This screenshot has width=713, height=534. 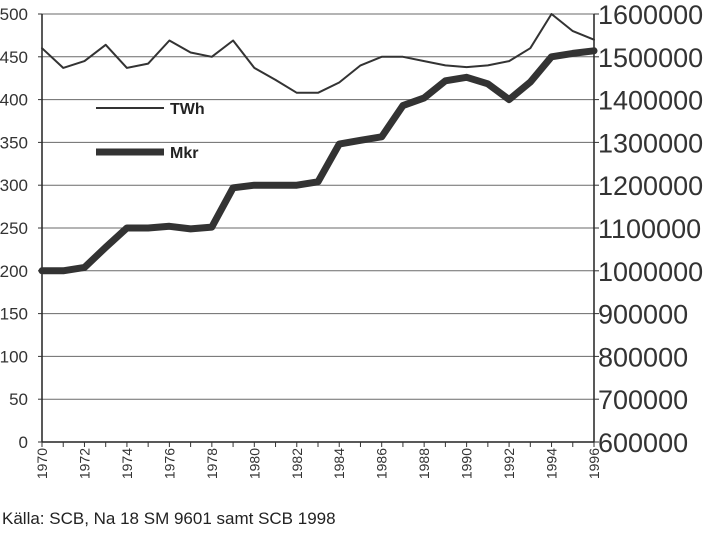 What do you see at coordinates (552, 463) in the screenshot?
I see `x-tick-label: 1994` at bounding box center [552, 463].